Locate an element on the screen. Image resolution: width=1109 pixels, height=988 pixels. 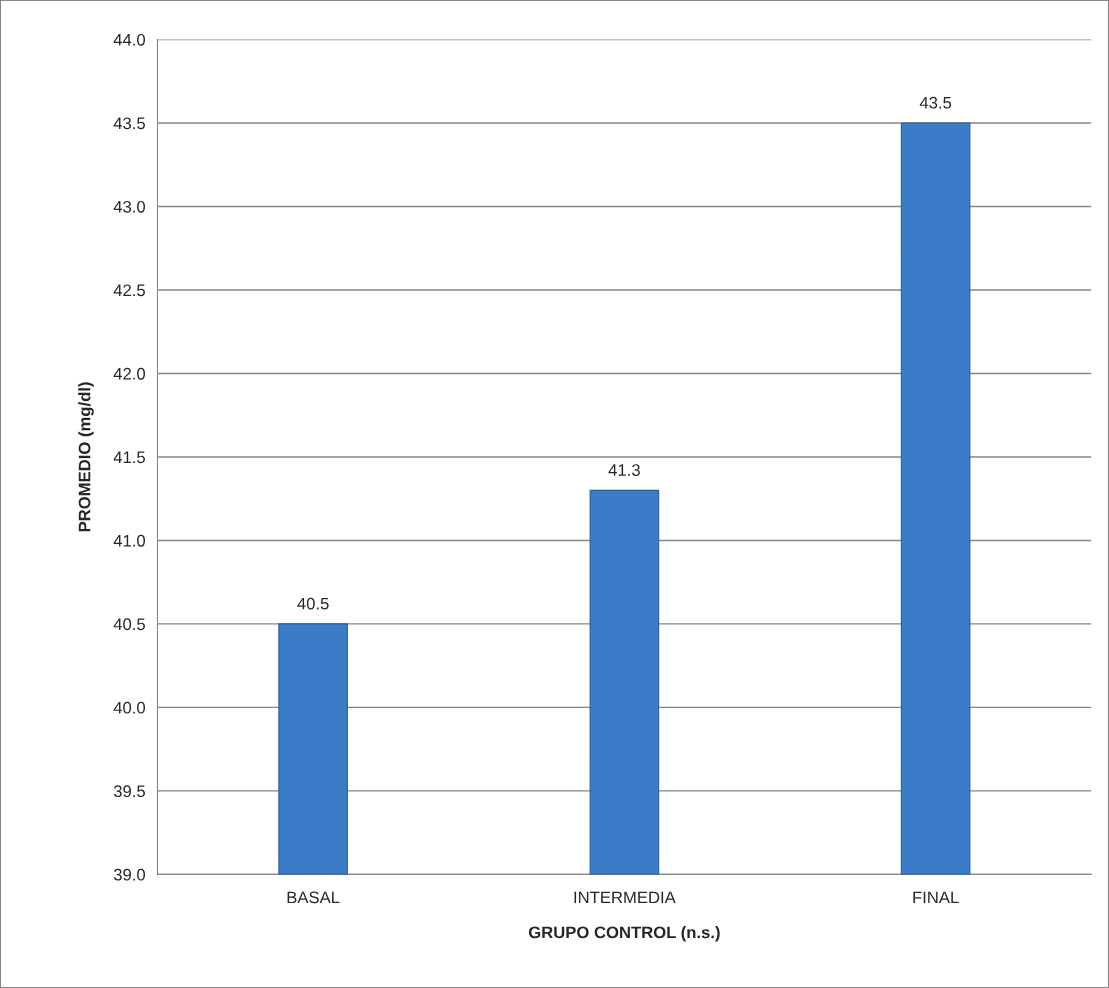
x-tick-label: INTERMEDIA is located at coordinates (625, 897).